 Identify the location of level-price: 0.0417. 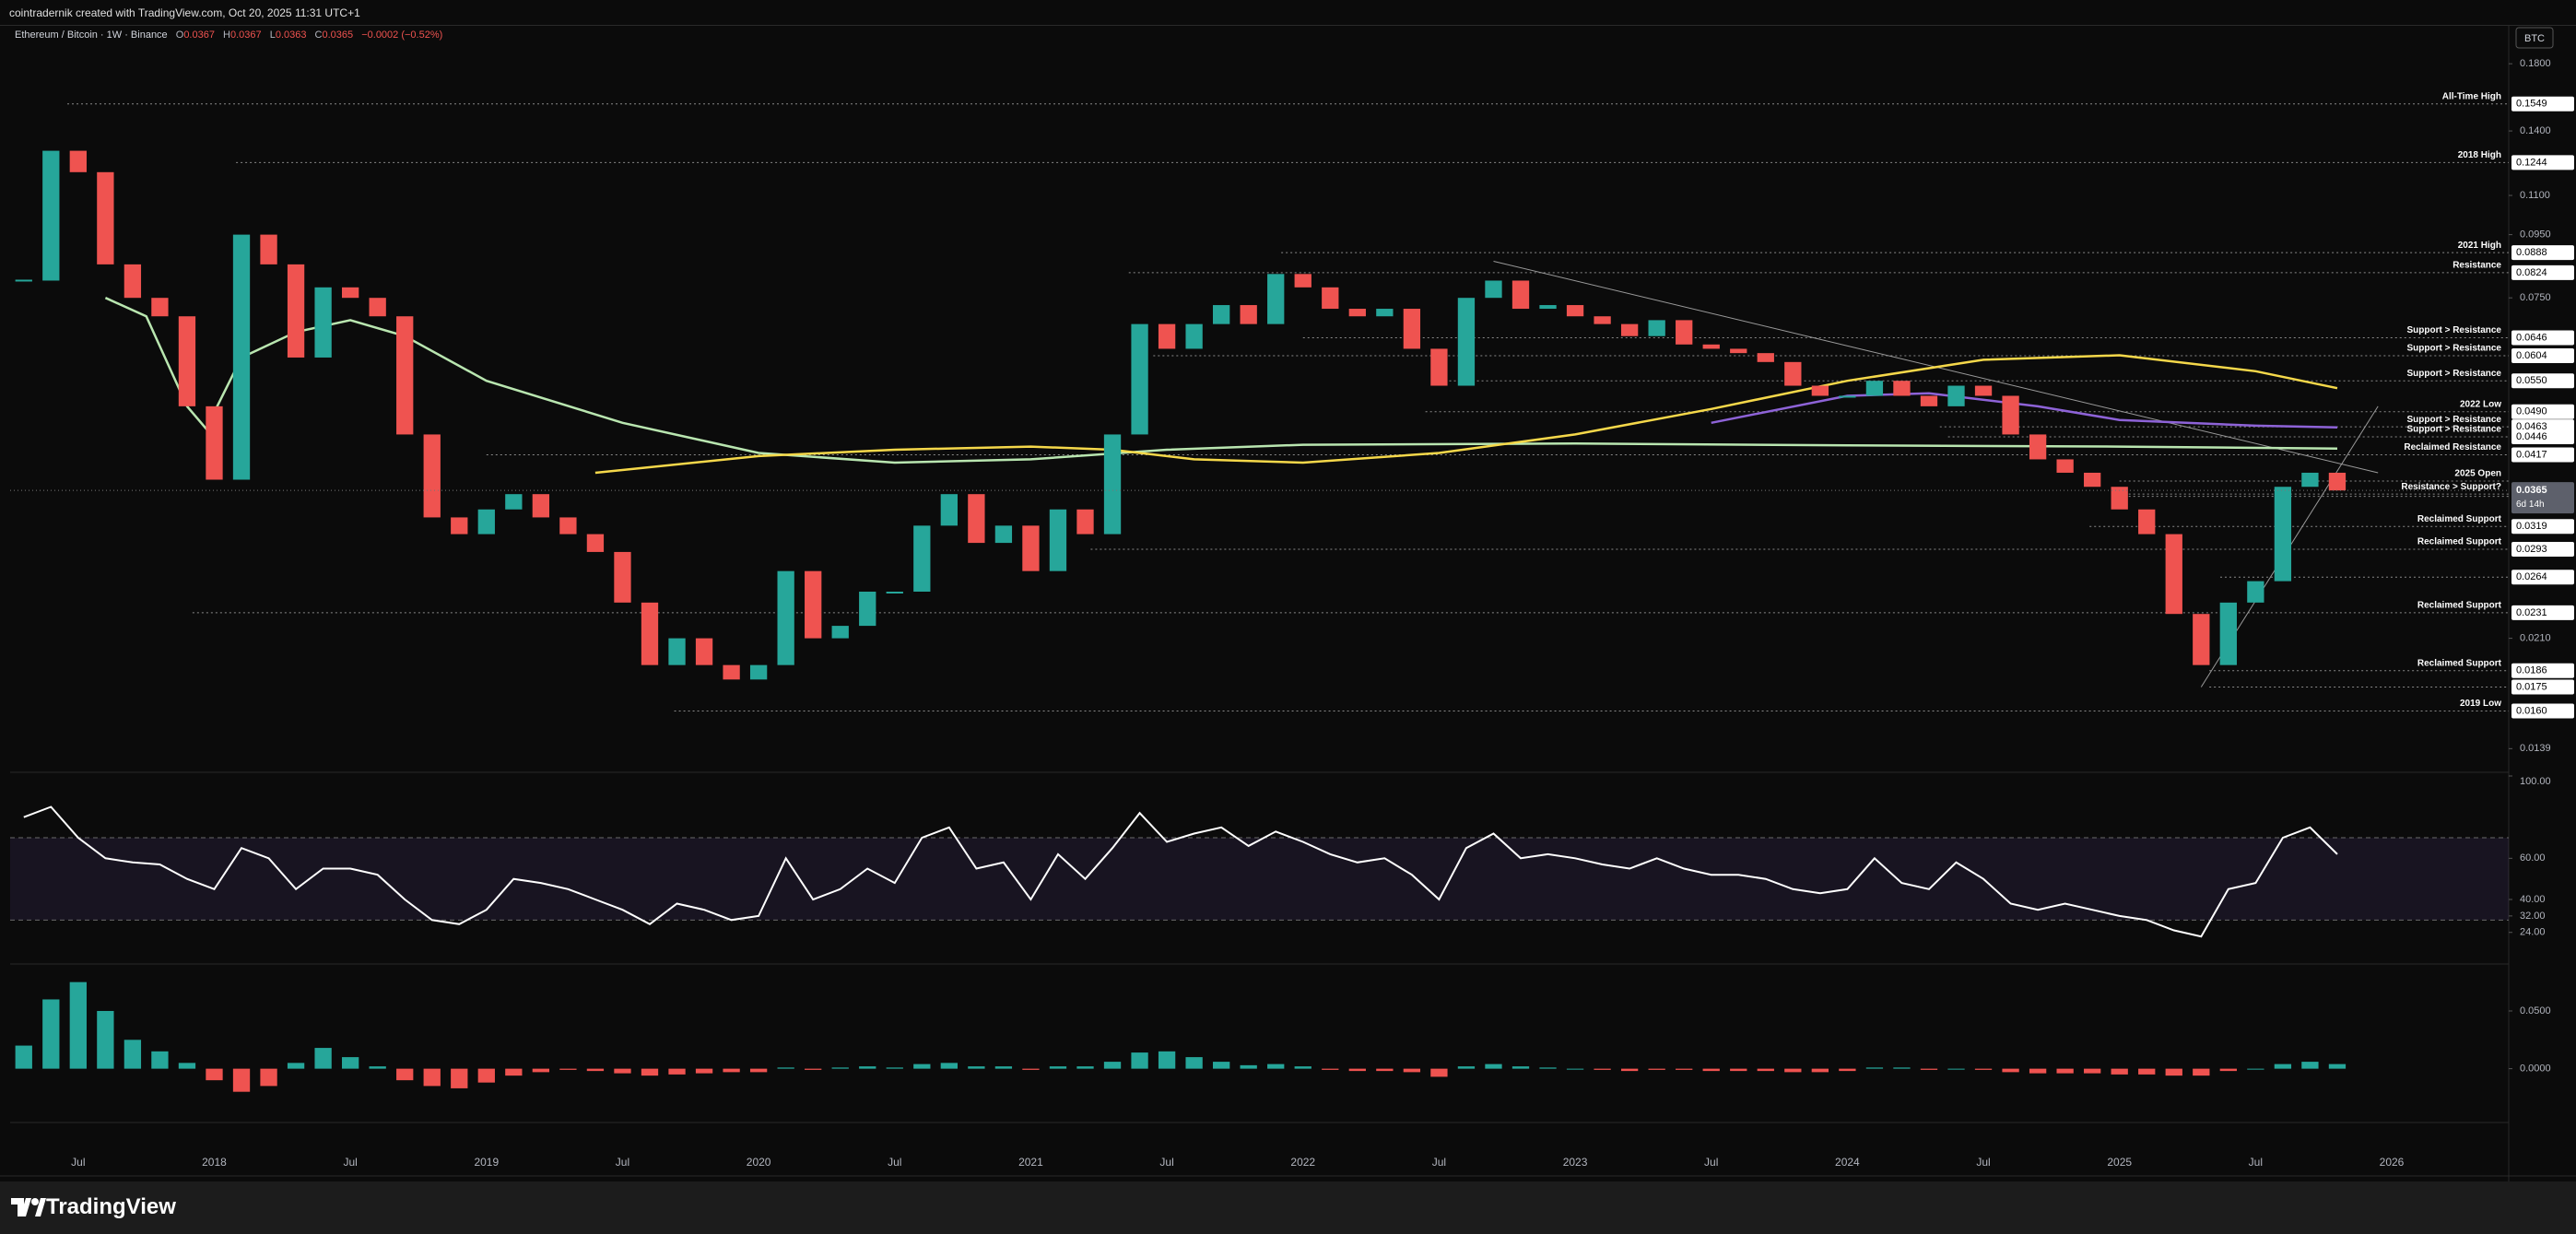
(2531, 454).